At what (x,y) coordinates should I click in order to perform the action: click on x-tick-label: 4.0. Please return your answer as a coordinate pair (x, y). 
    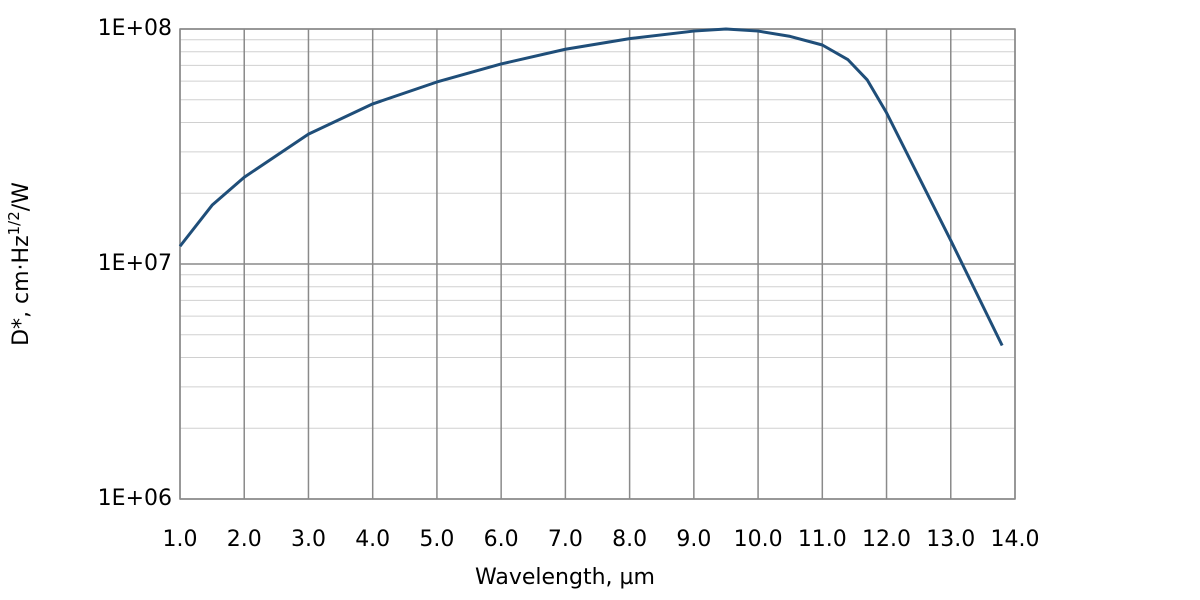
    Looking at the image, I should click on (372, 539).